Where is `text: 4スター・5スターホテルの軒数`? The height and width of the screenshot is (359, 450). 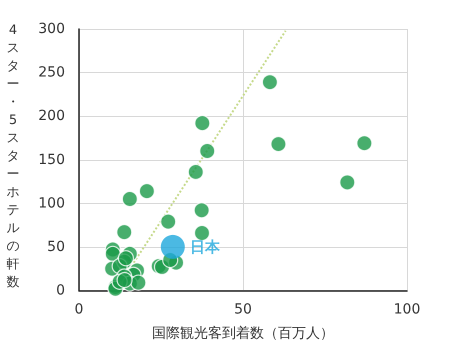
text: 4スター・5スターホテルの軒数 is located at coordinates (13, 156).